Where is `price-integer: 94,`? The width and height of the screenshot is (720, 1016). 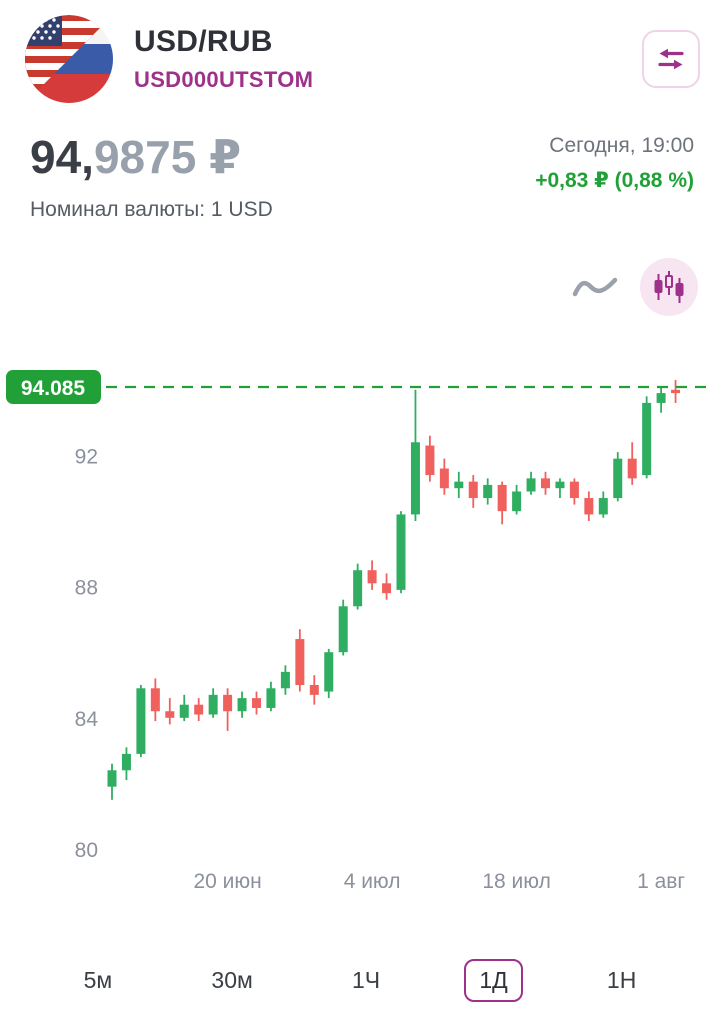
price-integer: 94, is located at coordinates (62, 157).